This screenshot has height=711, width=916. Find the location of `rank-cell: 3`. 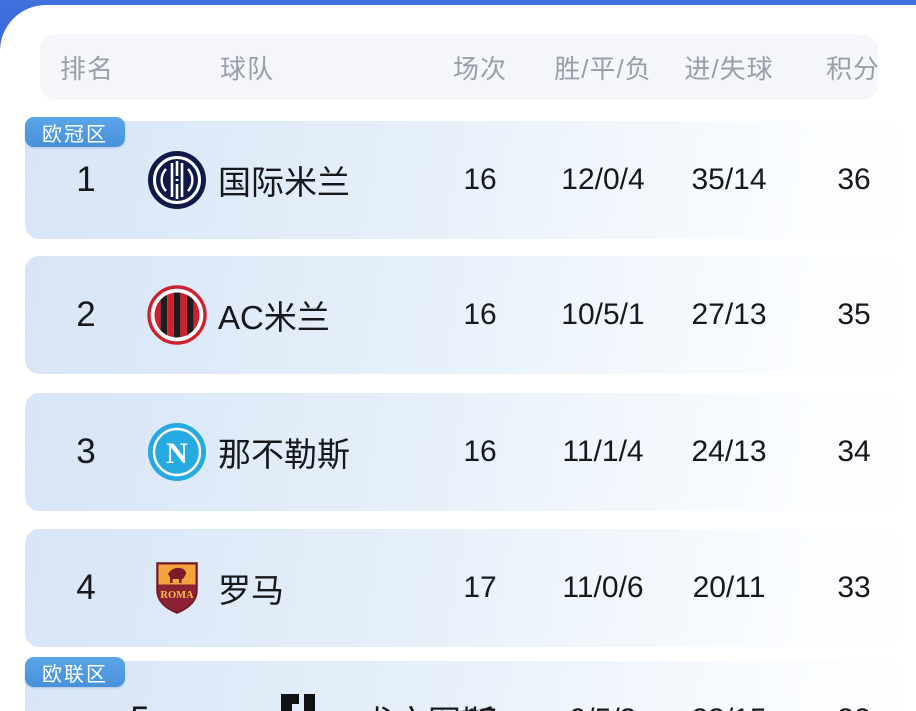

rank-cell: 3 is located at coordinates (86, 451).